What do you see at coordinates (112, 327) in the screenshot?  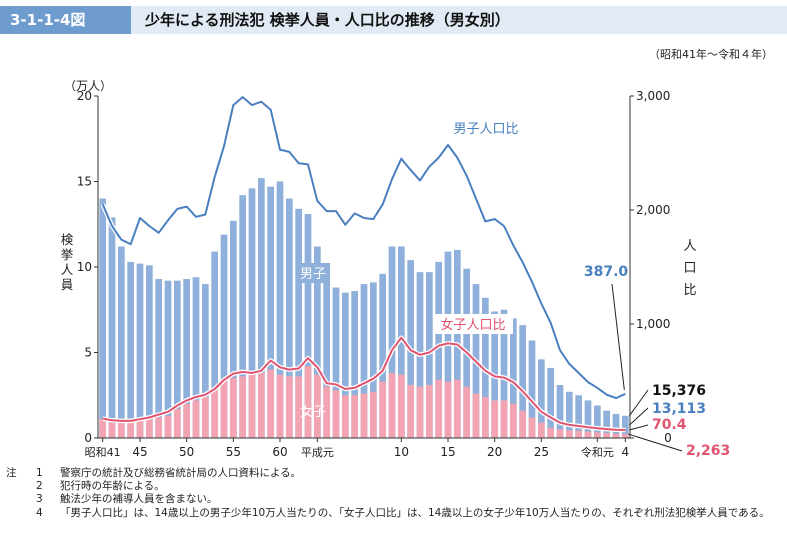 I see `male-bar-1967` at bounding box center [112, 327].